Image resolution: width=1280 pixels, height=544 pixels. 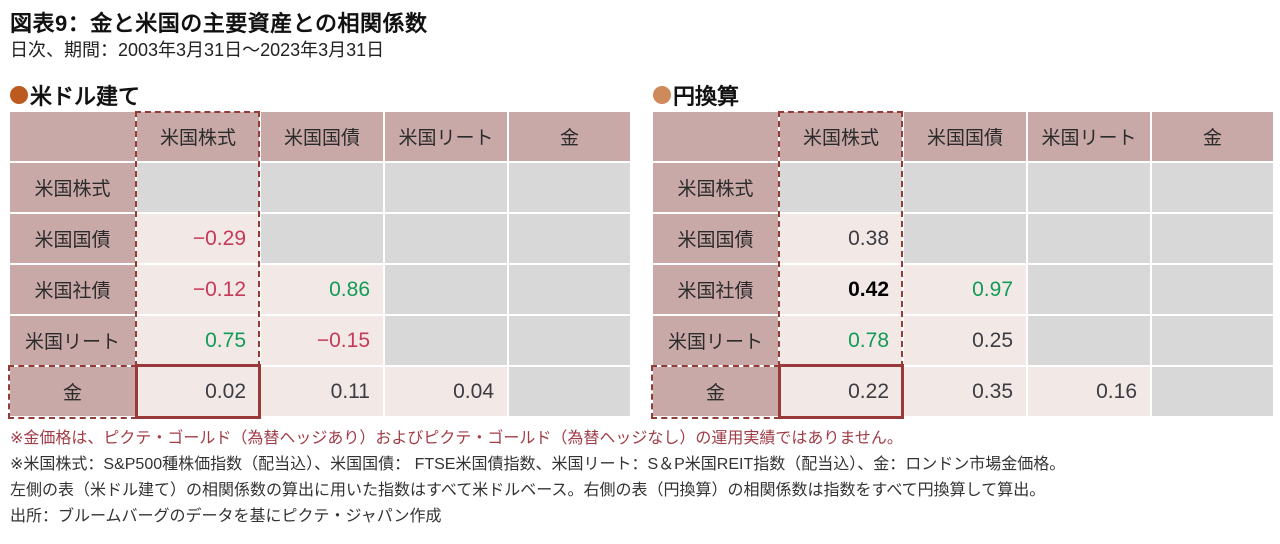 What do you see at coordinates (322, 340) in the screenshot?
I see `corr-cell: −0.15` at bounding box center [322, 340].